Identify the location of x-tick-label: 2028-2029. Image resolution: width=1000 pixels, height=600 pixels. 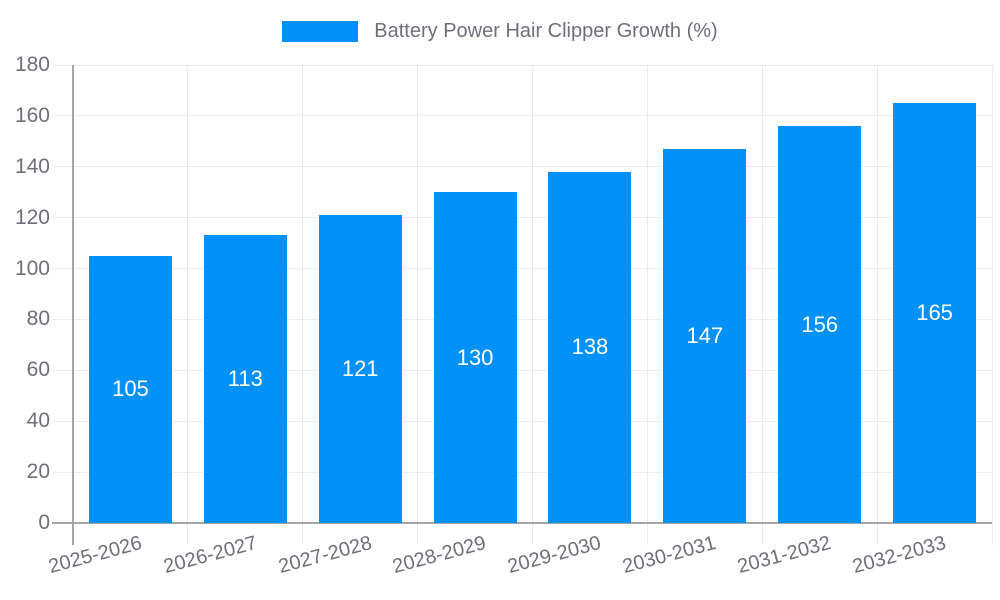
(439, 555).